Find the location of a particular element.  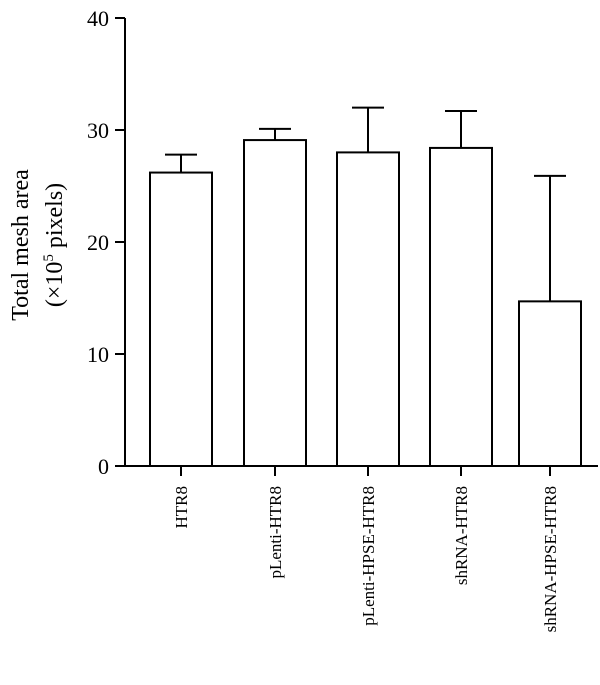

bar-shrna-htr8 is located at coordinates (461, 306).